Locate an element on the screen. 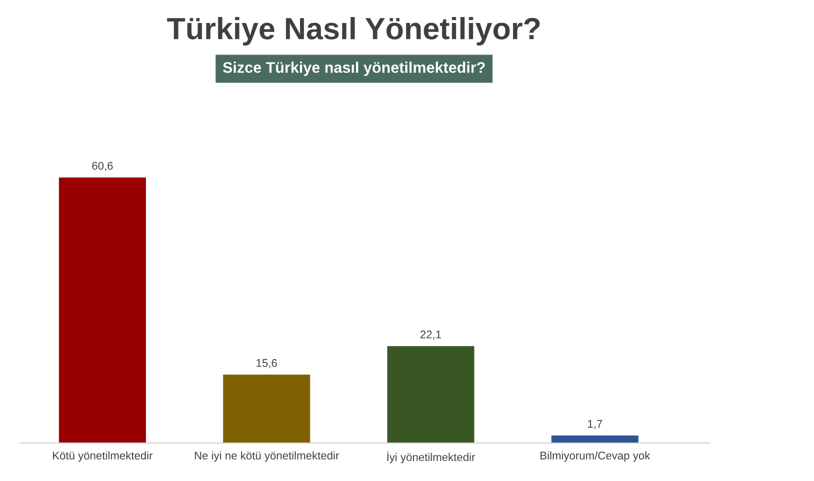 The width and height of the screenshot is (814, 481). chart-subtitle: Sizce Türkiye nasıl yönetilmektedir? is located at coordinates (353, 69).